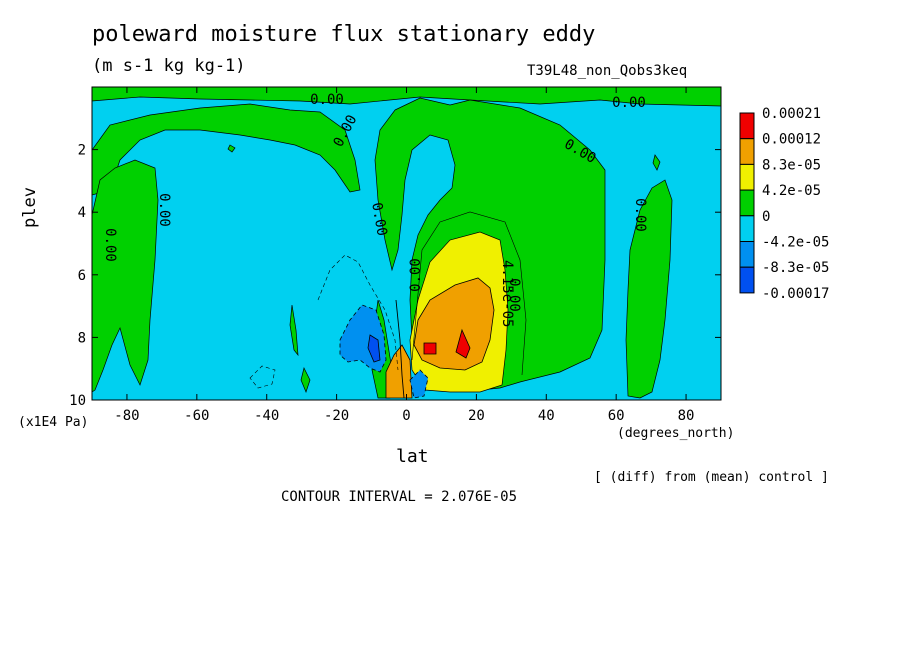 This screenshot has height=654, width=904. Describe the element at coordinates (686, 416) in the screenshot. I see `x-tick-label: 80` at that location.